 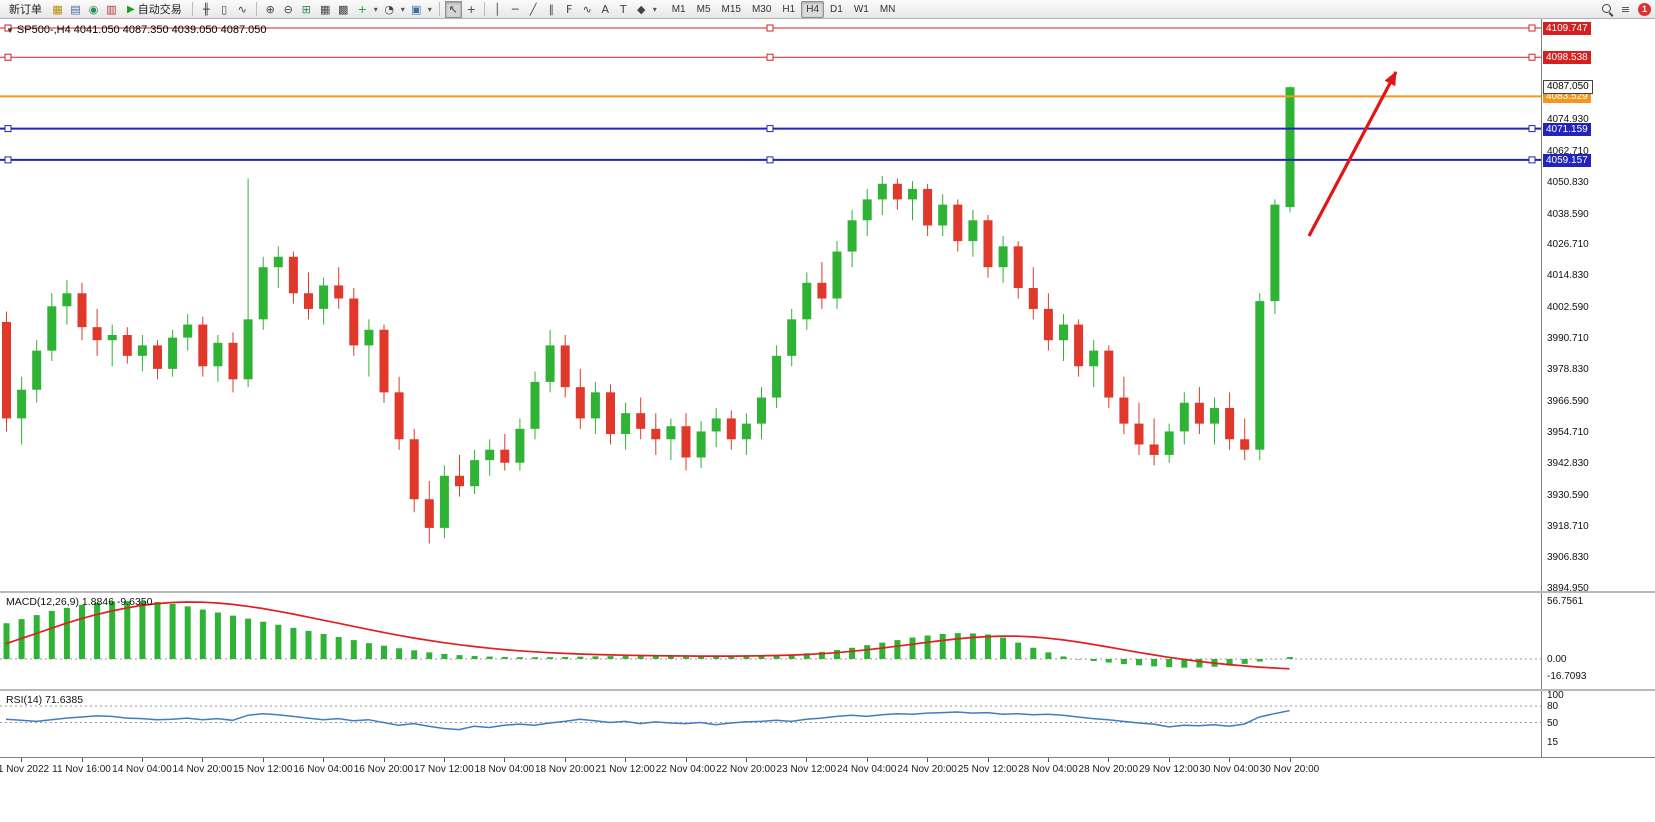 What do you see at coordinates (362, 9) in the screenshot?
I see `add-indicator-icon: +` at bounding box center [362, 9].